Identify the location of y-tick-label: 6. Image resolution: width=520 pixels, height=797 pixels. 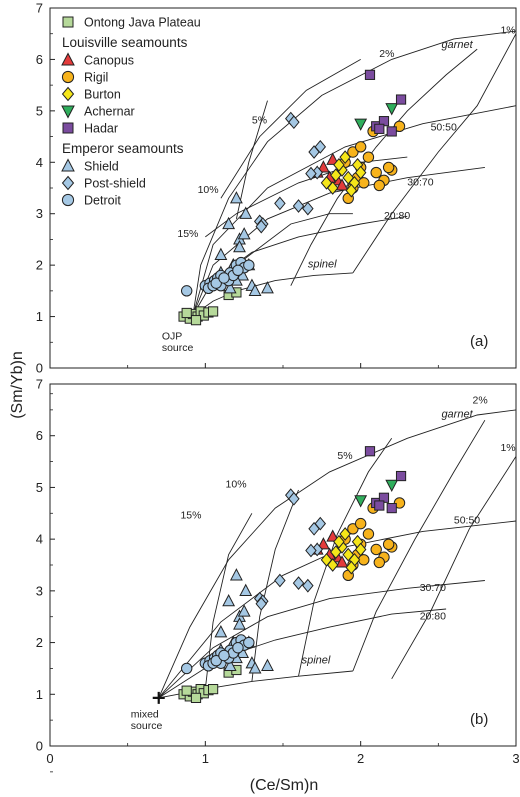
(39, 435).